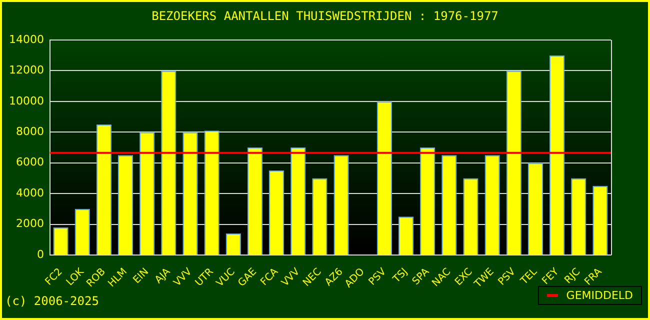 The height and width of the screenshot is (320, 650). Describe the element at coordinates (52, 301) in the screenshot. I see `text: (c) 2006-2025` at that location.